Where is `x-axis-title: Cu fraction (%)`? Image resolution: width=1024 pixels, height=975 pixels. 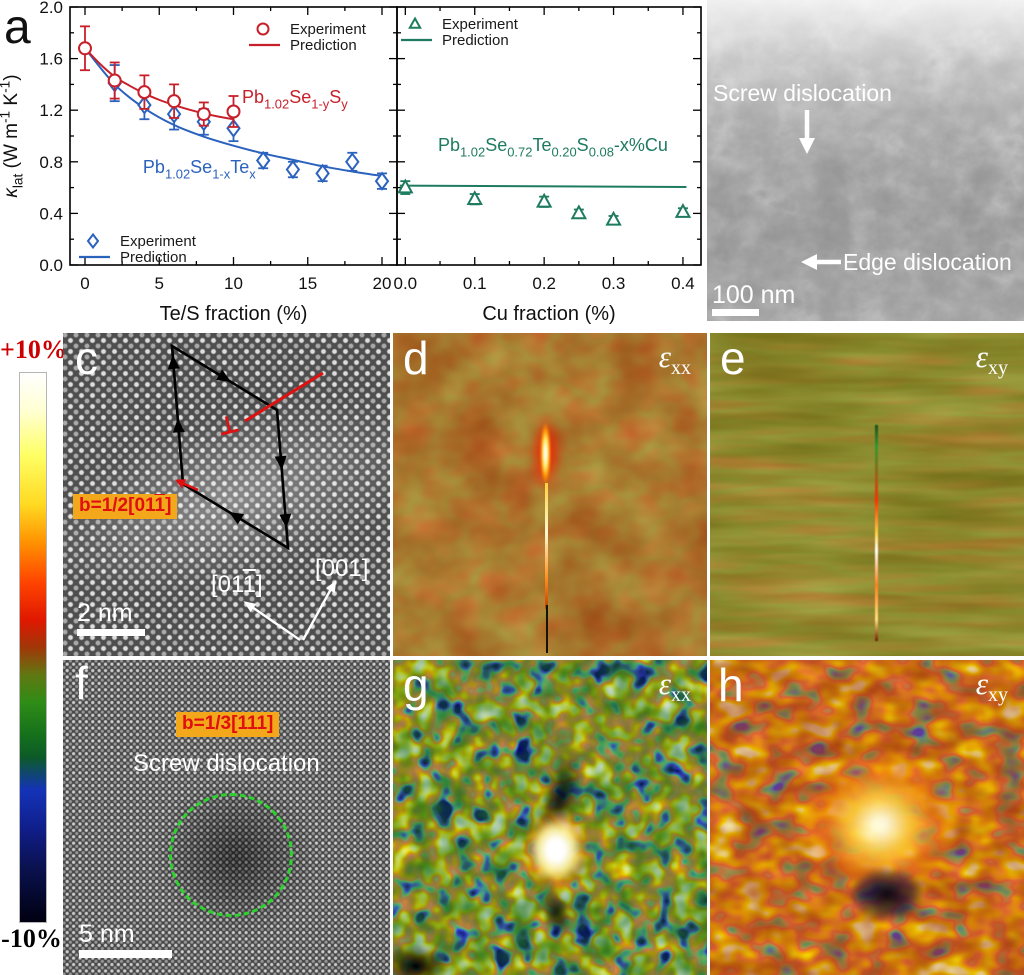 x-axis-title: Cu fraction (%) is located at coordinates (548, 314).